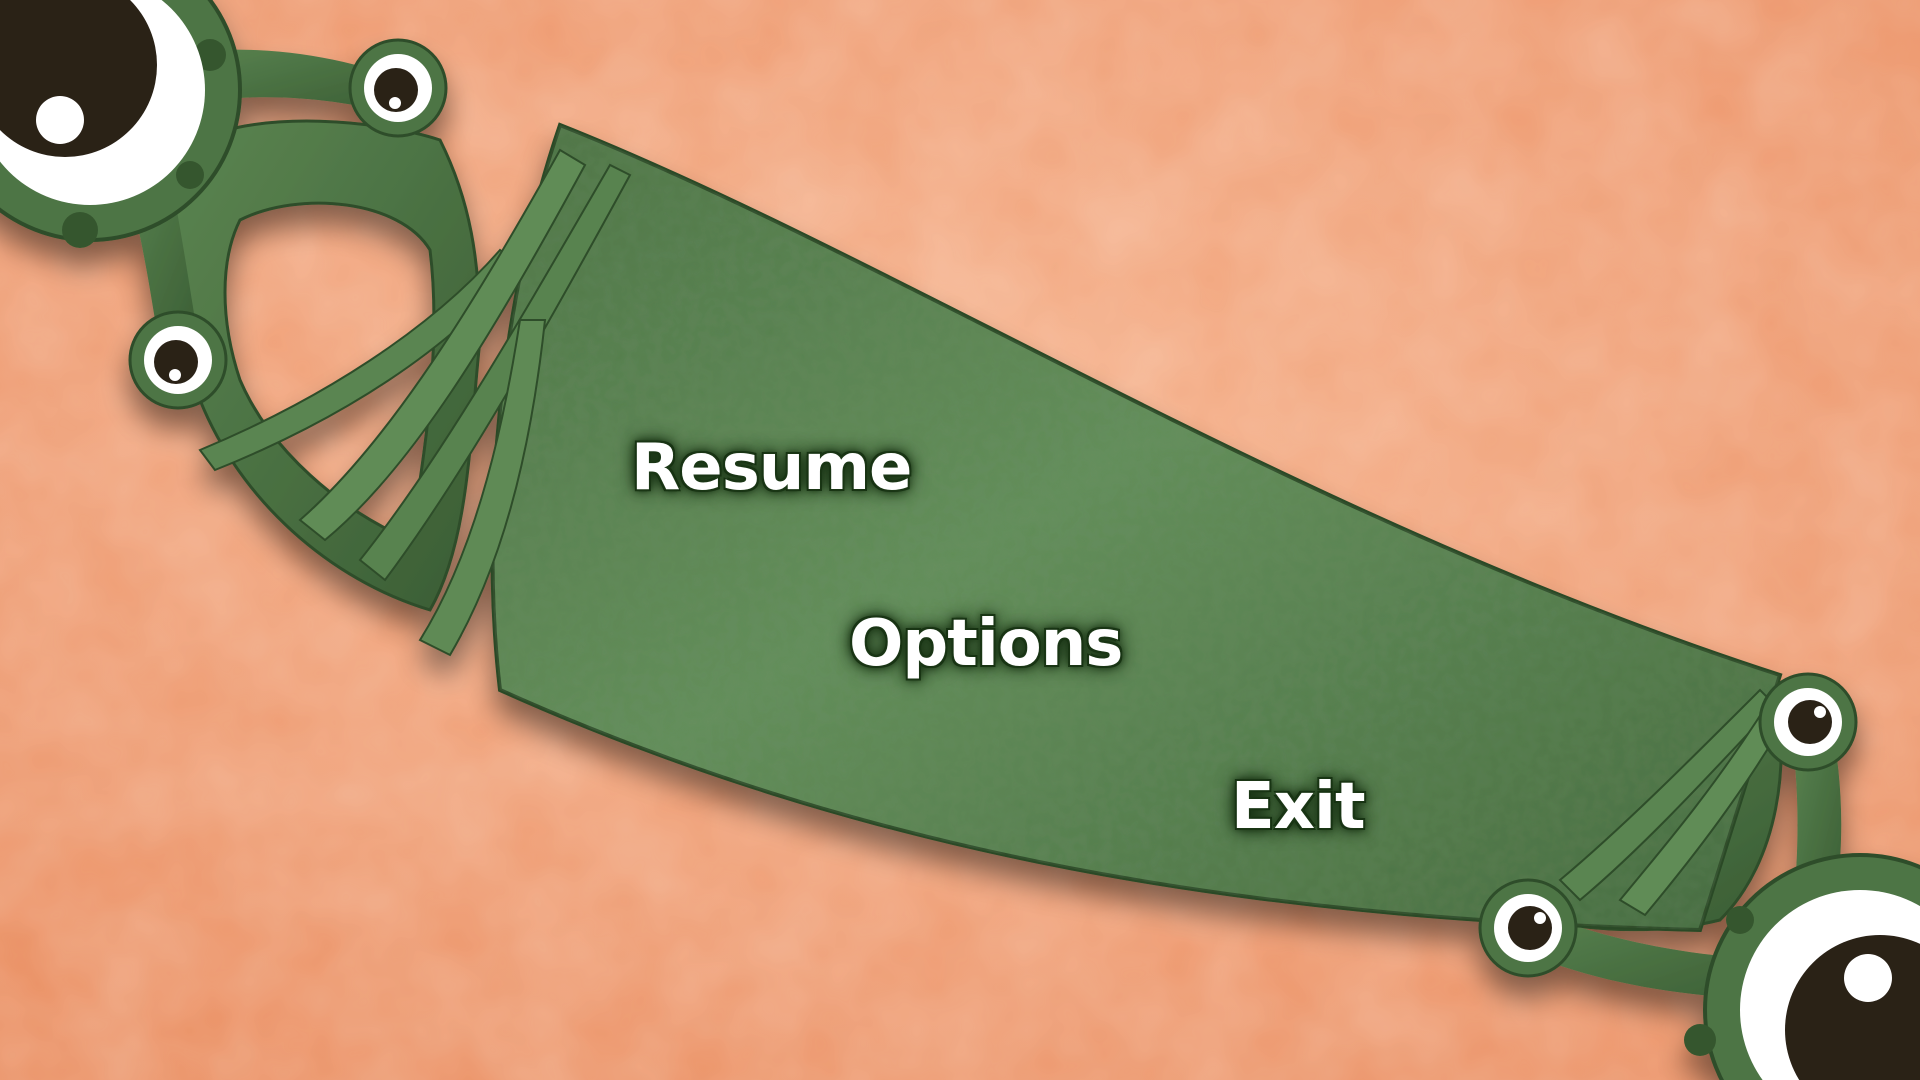 The image size is (1920, 1080). Describe the element at coordinates (1802, 966) in the screenshot. I see `big-eye-bottom-right` at that location.